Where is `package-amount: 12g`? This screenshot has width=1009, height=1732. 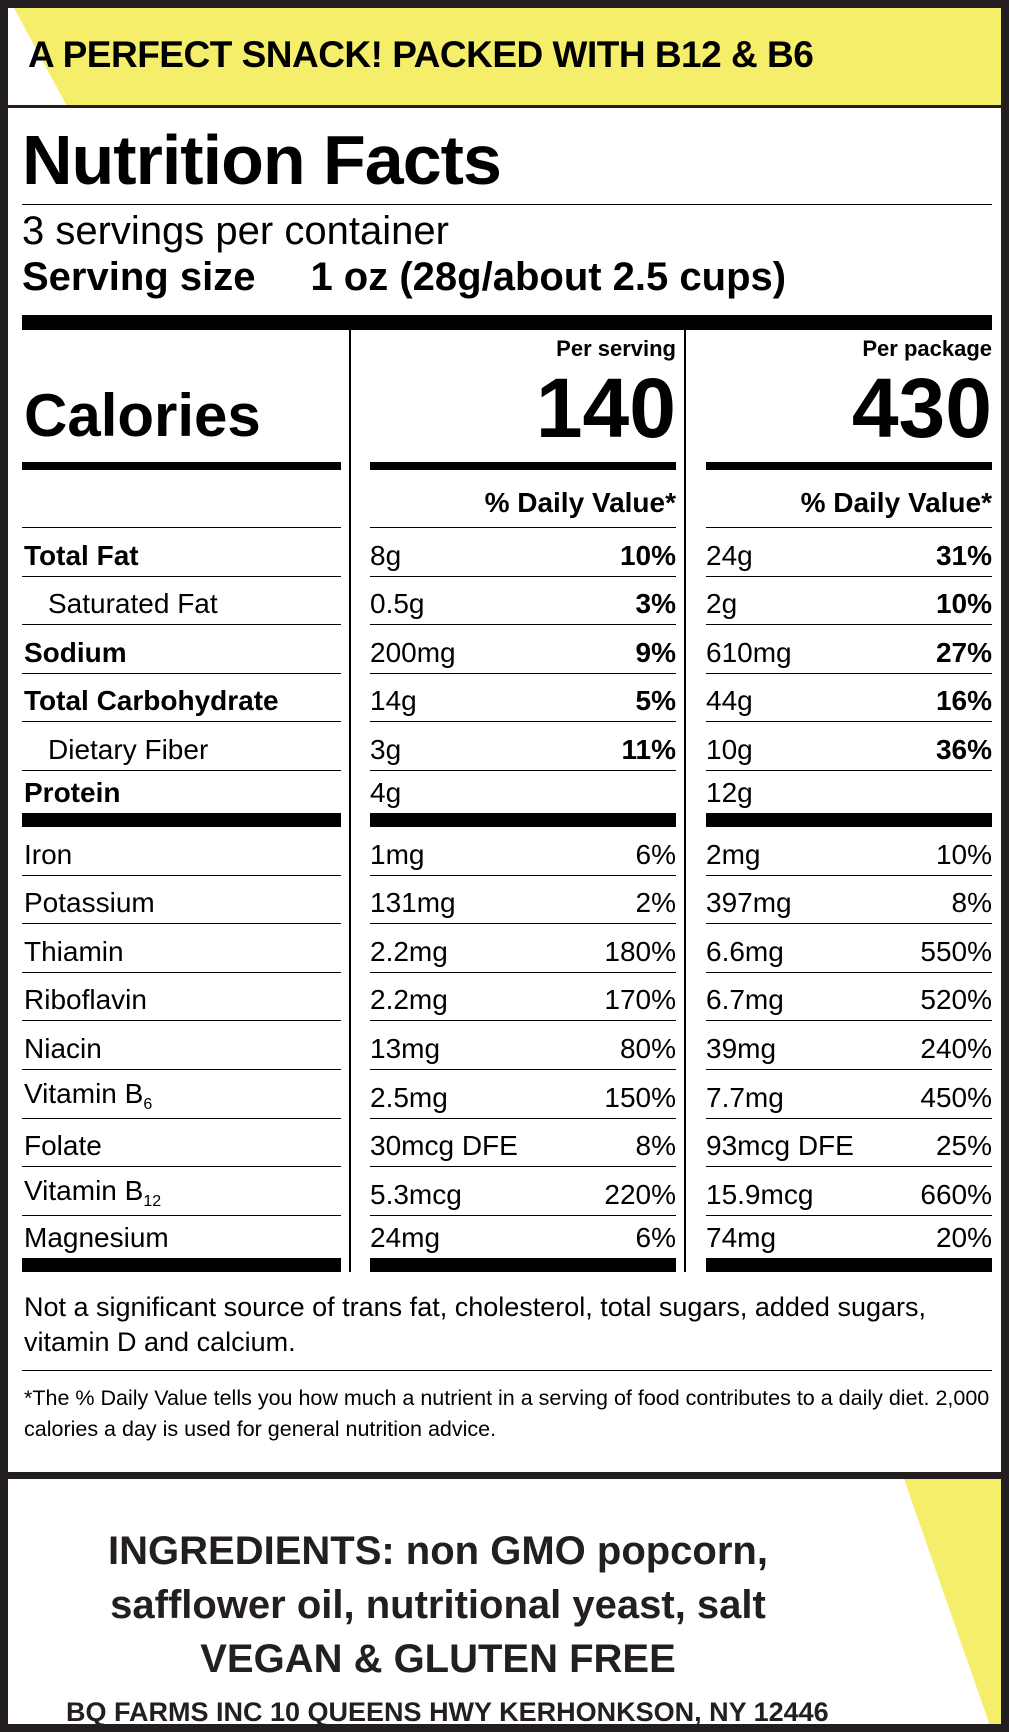 package-amount: 12g is located at coordinates (729, 792).